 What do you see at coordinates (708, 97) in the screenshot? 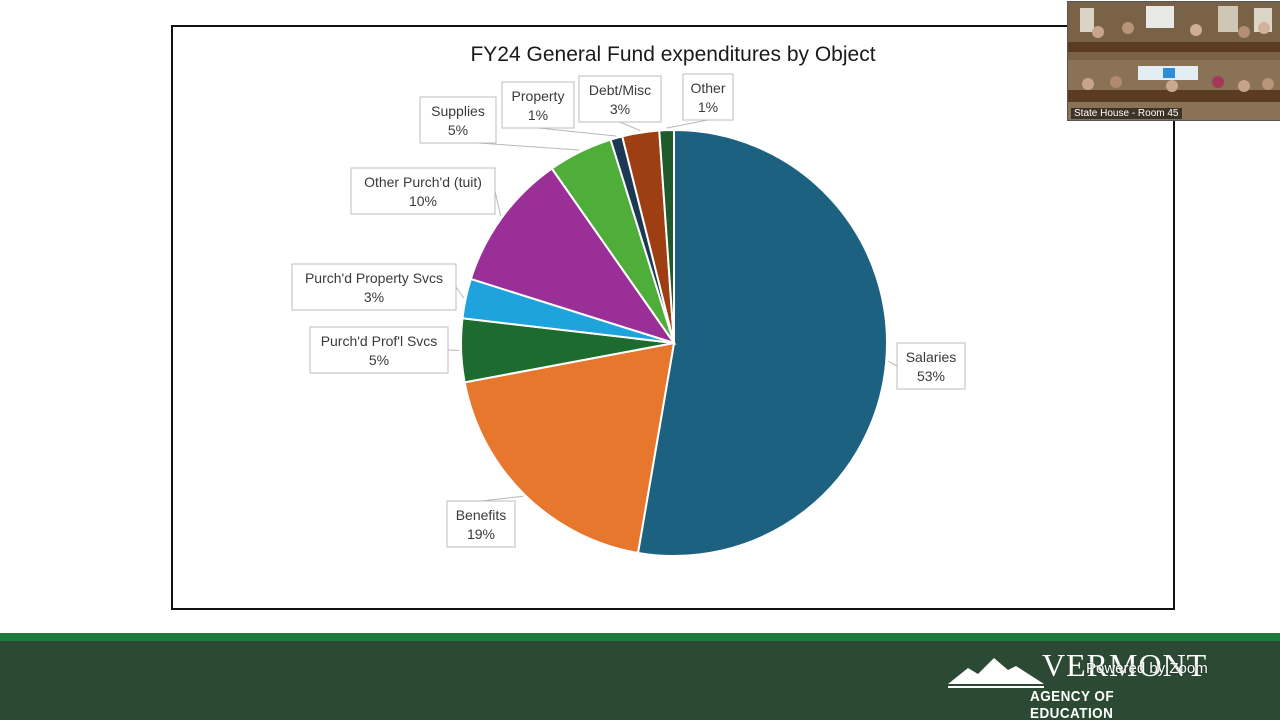
I see `data-label-8: Other 1%` at bounding box center [708, 97].